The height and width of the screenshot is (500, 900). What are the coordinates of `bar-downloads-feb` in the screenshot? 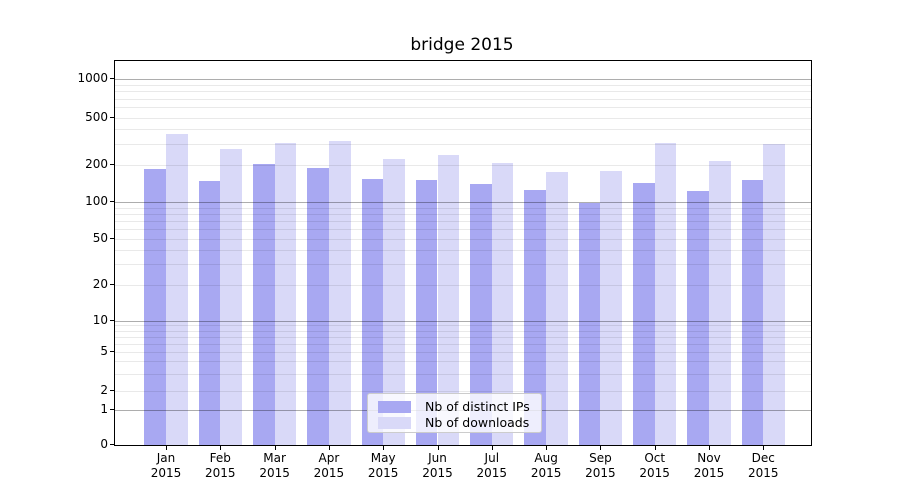 It's located at (231, 297).